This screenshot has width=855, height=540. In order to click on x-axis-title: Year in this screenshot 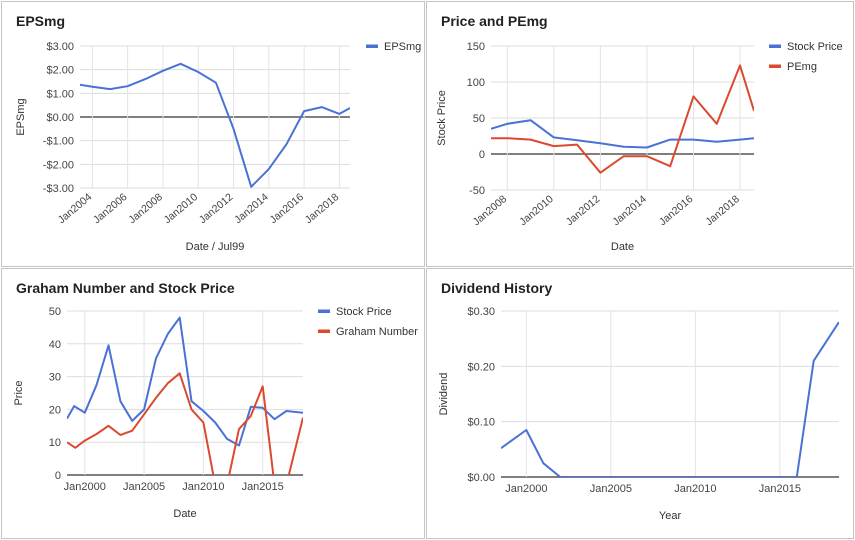, I will do `click(670, 516)`.